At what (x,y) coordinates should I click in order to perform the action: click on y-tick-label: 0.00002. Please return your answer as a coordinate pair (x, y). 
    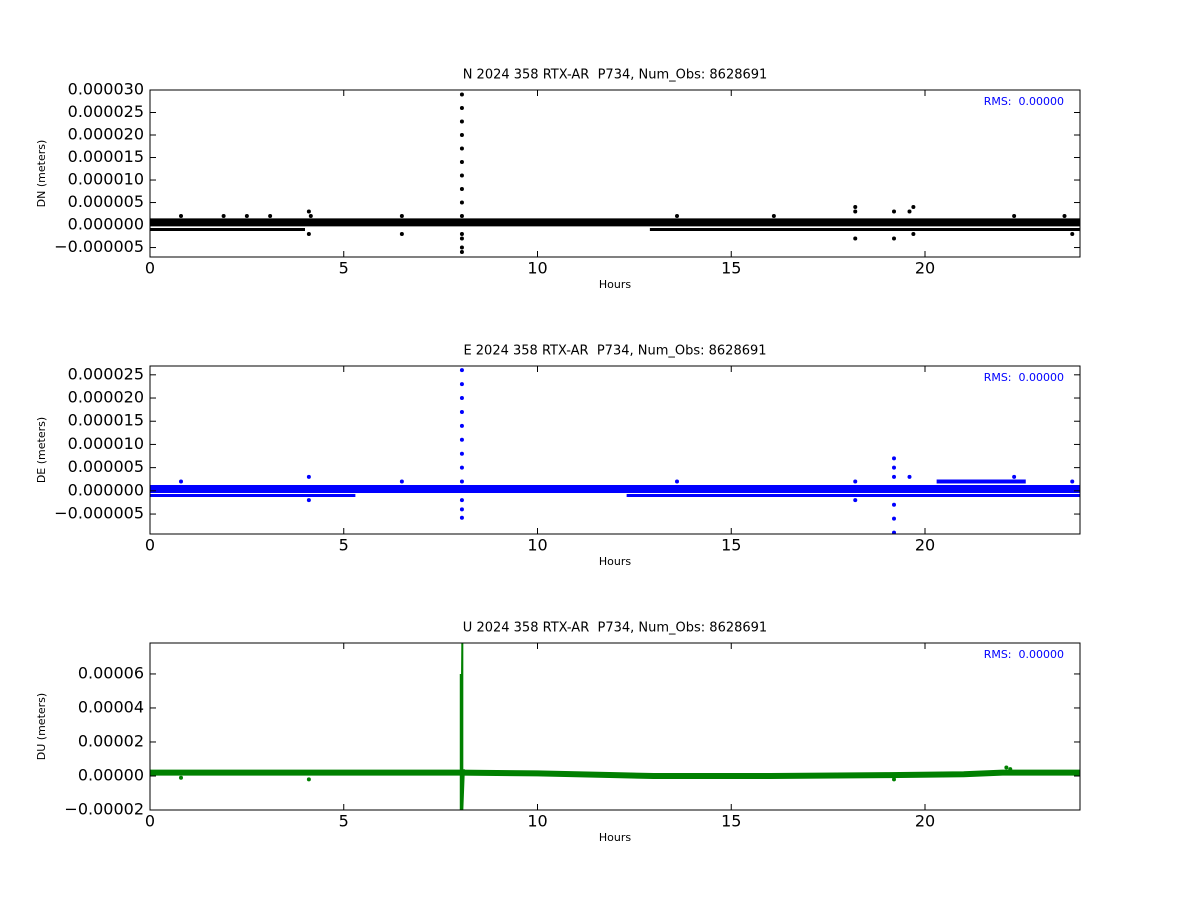
    Looking at the image, I should click on (111, 740).